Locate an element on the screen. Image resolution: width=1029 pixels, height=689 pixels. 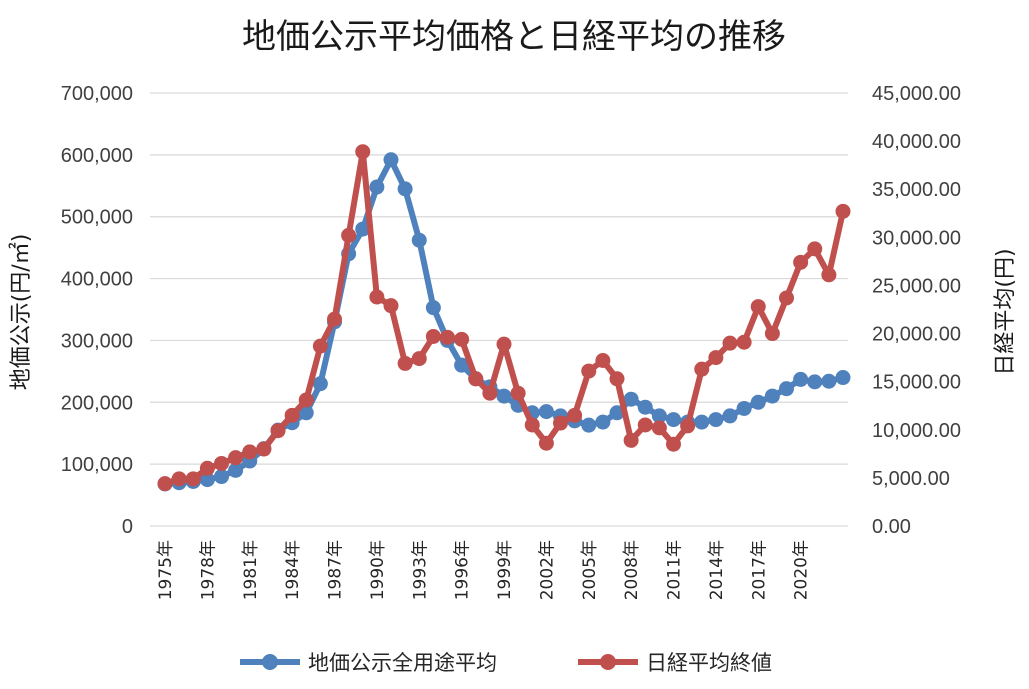
left-tick-label: 200,000 is located at coordinates (97, 403).